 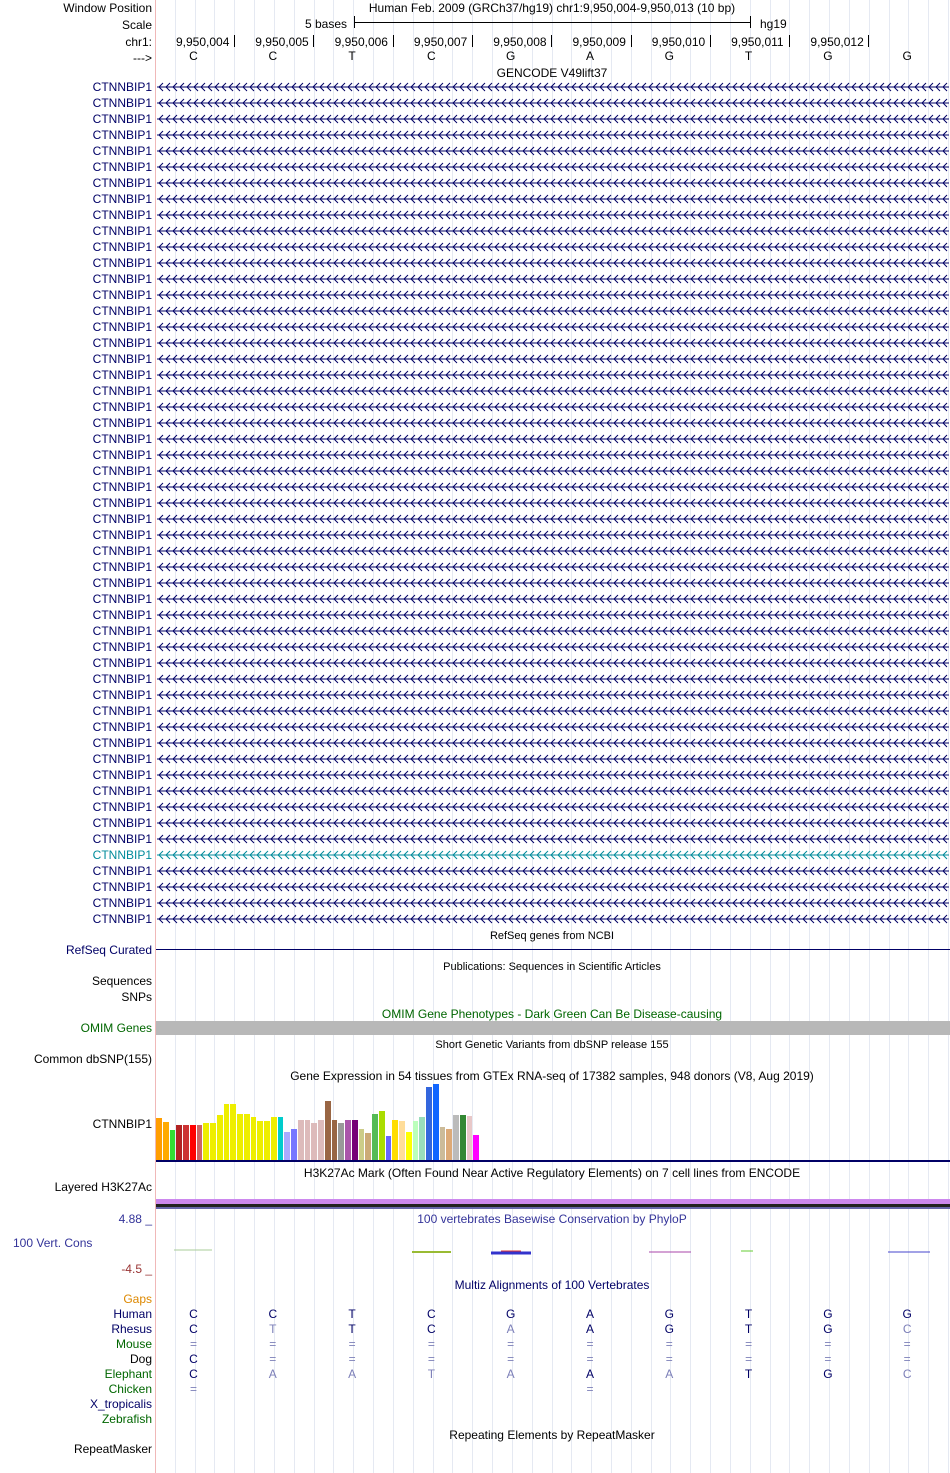 I want to click on multiz-species-label: X_tropicalis, so click(x=120, y=1404).